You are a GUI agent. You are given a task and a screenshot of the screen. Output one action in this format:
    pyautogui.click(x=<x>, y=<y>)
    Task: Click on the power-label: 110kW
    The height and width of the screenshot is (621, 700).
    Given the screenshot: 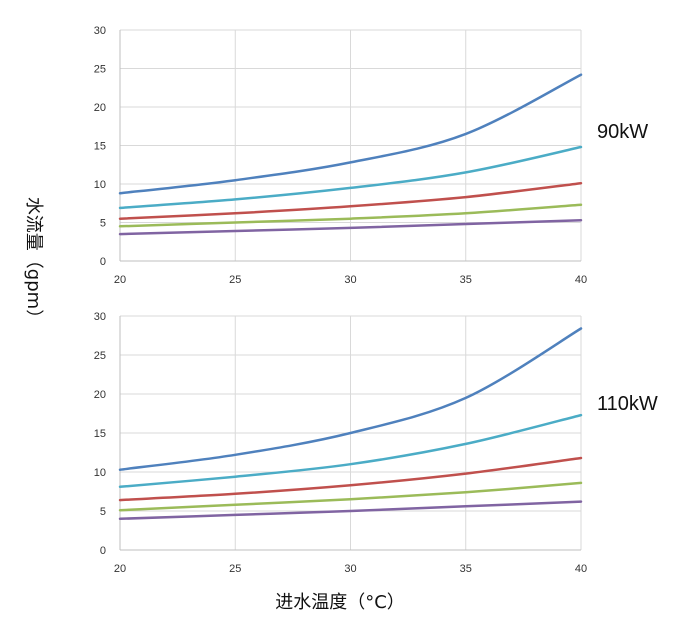 What is the action you would take?
    pyautogui.click(x=627, y=404)
    